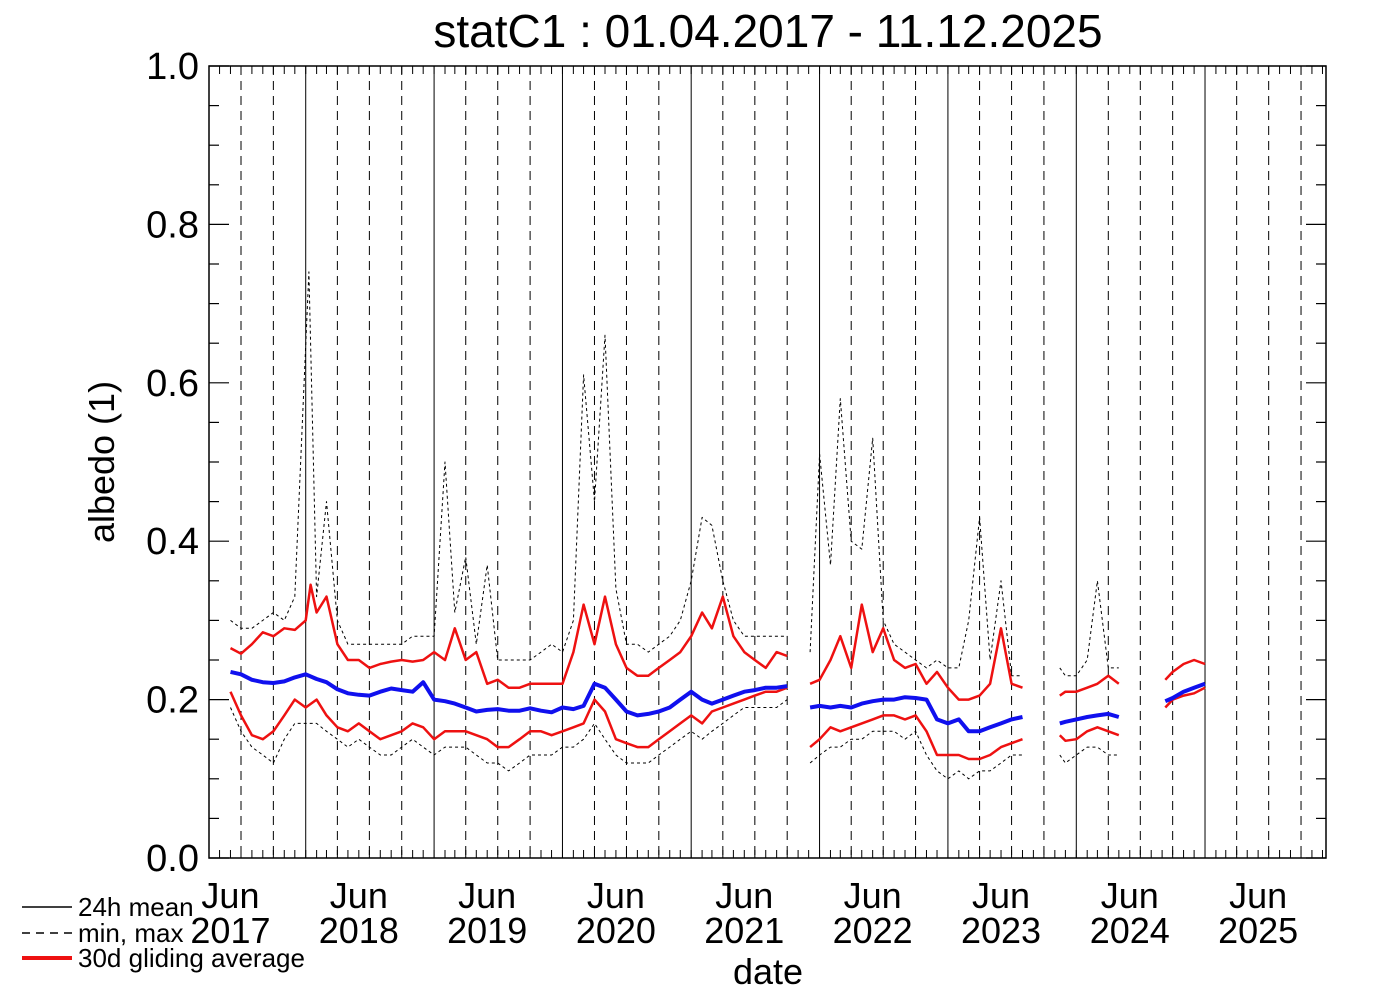 The height and width of the screenshot is (992, 1388). What do you see at coordinates (768, 971) in the screenshot?
I see `x-axis-label: date` at bounding box center [768, 971].